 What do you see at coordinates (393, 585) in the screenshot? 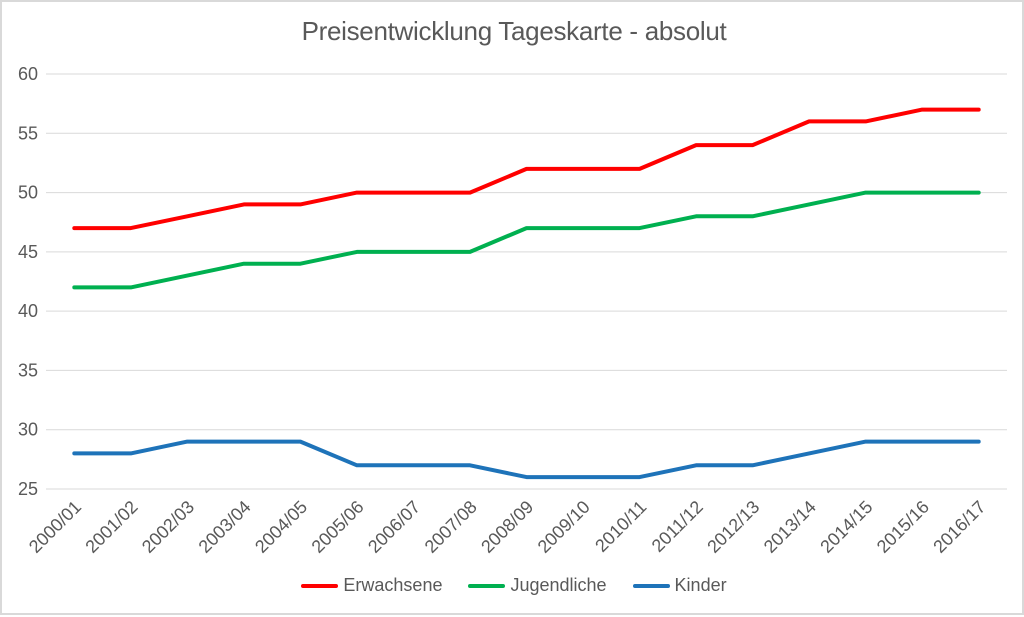
I see `legend-label-erwachsene: Erwachsene` at bounding box center [393, 585].